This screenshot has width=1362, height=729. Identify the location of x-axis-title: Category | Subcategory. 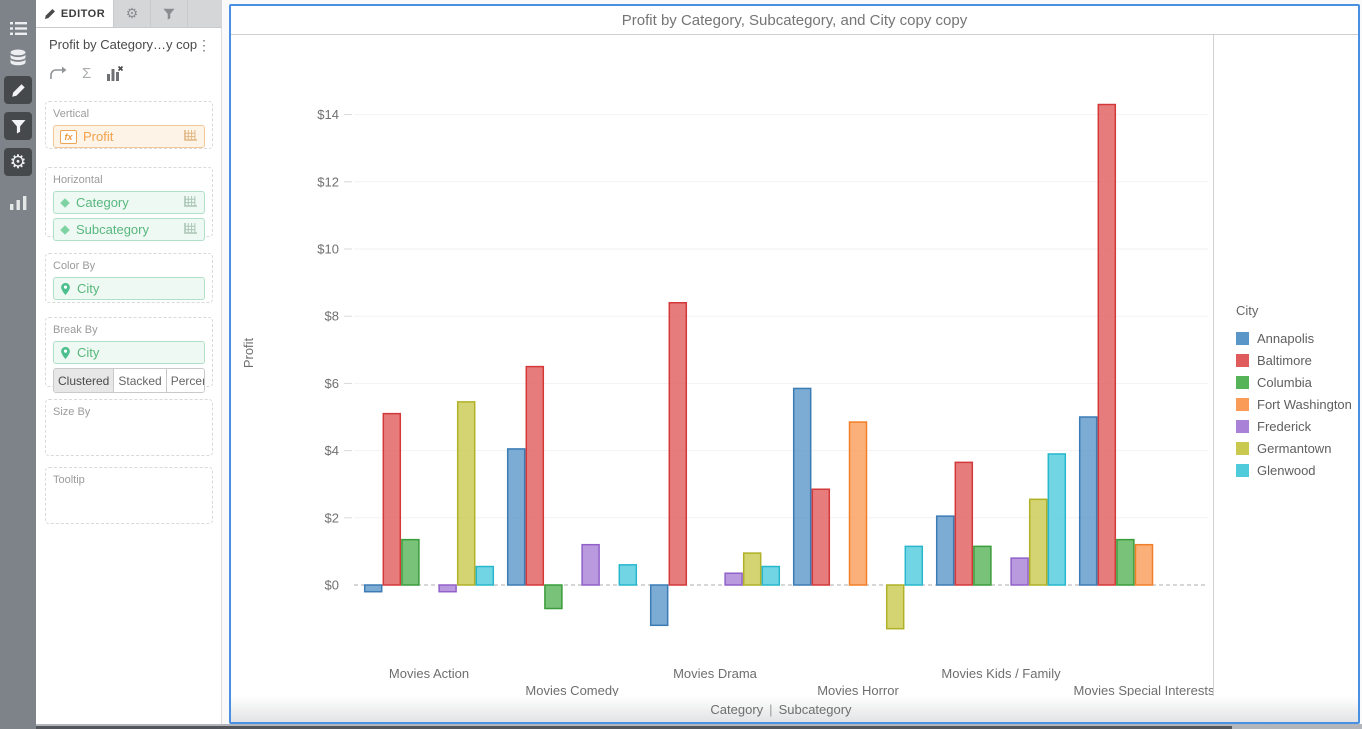
(781, 709).